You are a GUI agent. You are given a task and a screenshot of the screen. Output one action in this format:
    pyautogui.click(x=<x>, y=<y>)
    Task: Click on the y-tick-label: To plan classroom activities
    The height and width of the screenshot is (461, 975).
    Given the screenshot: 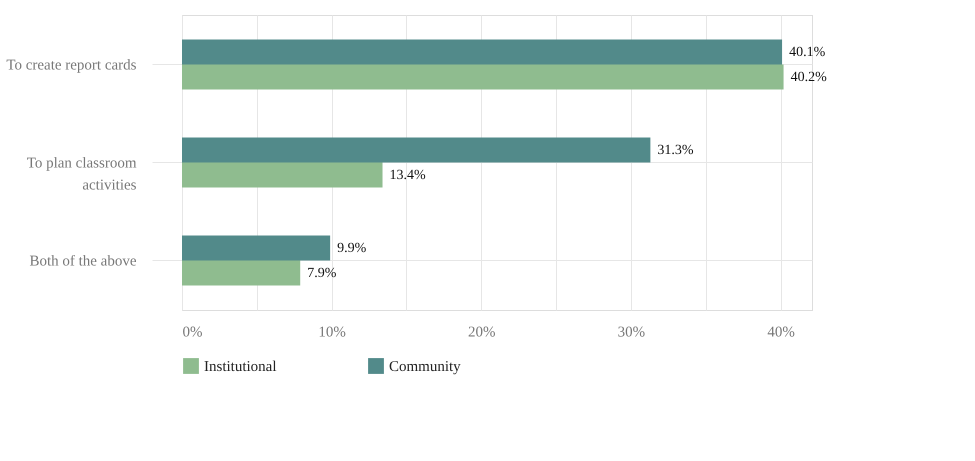 What is the action you would take?
    pyautogui.click(x=81, y=175)
    